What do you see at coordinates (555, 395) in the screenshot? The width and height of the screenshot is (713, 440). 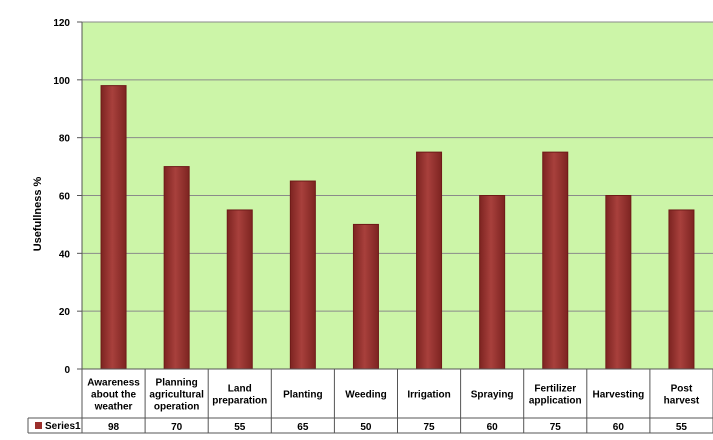 I see `x-tick-label: Fertilizer application` at bounding box center [555, 395].